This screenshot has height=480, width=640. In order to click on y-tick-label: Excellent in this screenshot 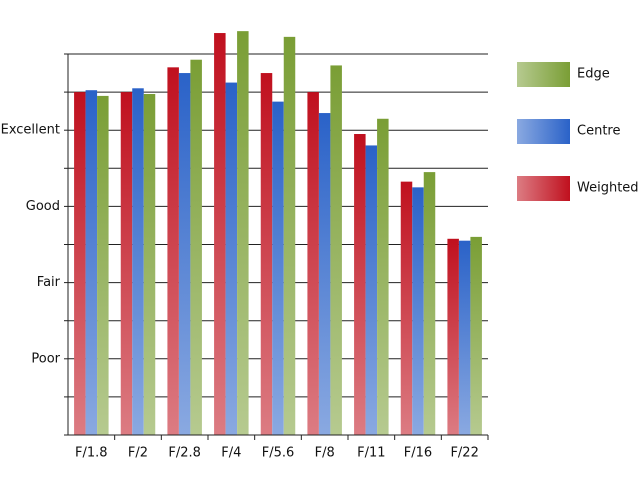, I will do `click(30, 130)`.